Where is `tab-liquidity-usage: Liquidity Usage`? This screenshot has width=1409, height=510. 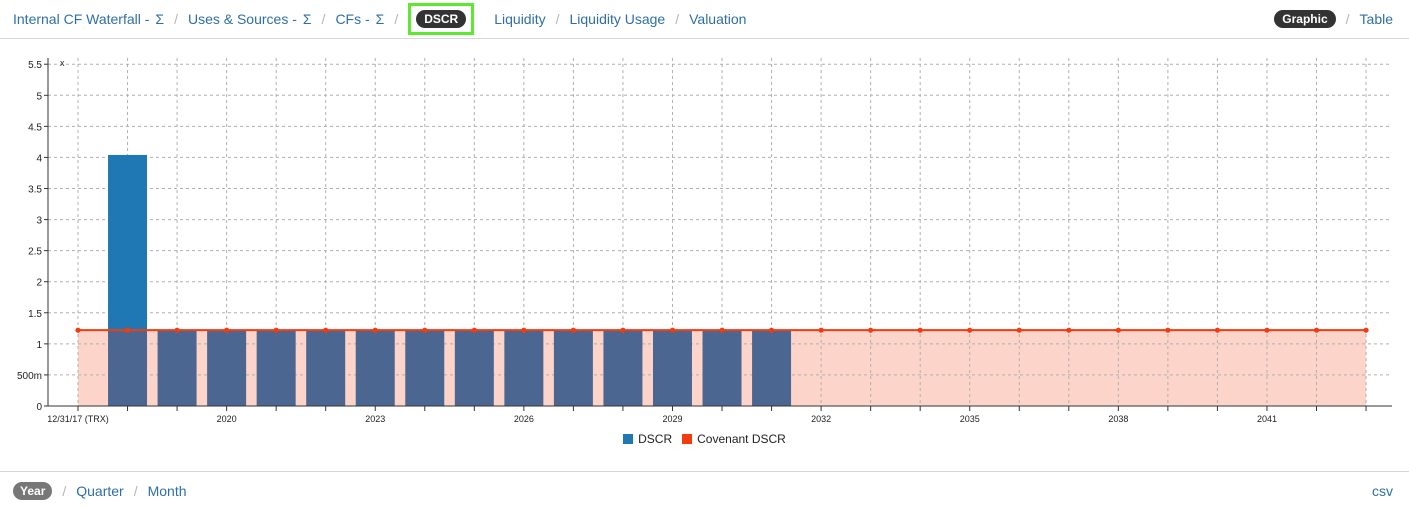 tab-liquidity-usage: Liquidity Usage is located at coordinates (617, 19).